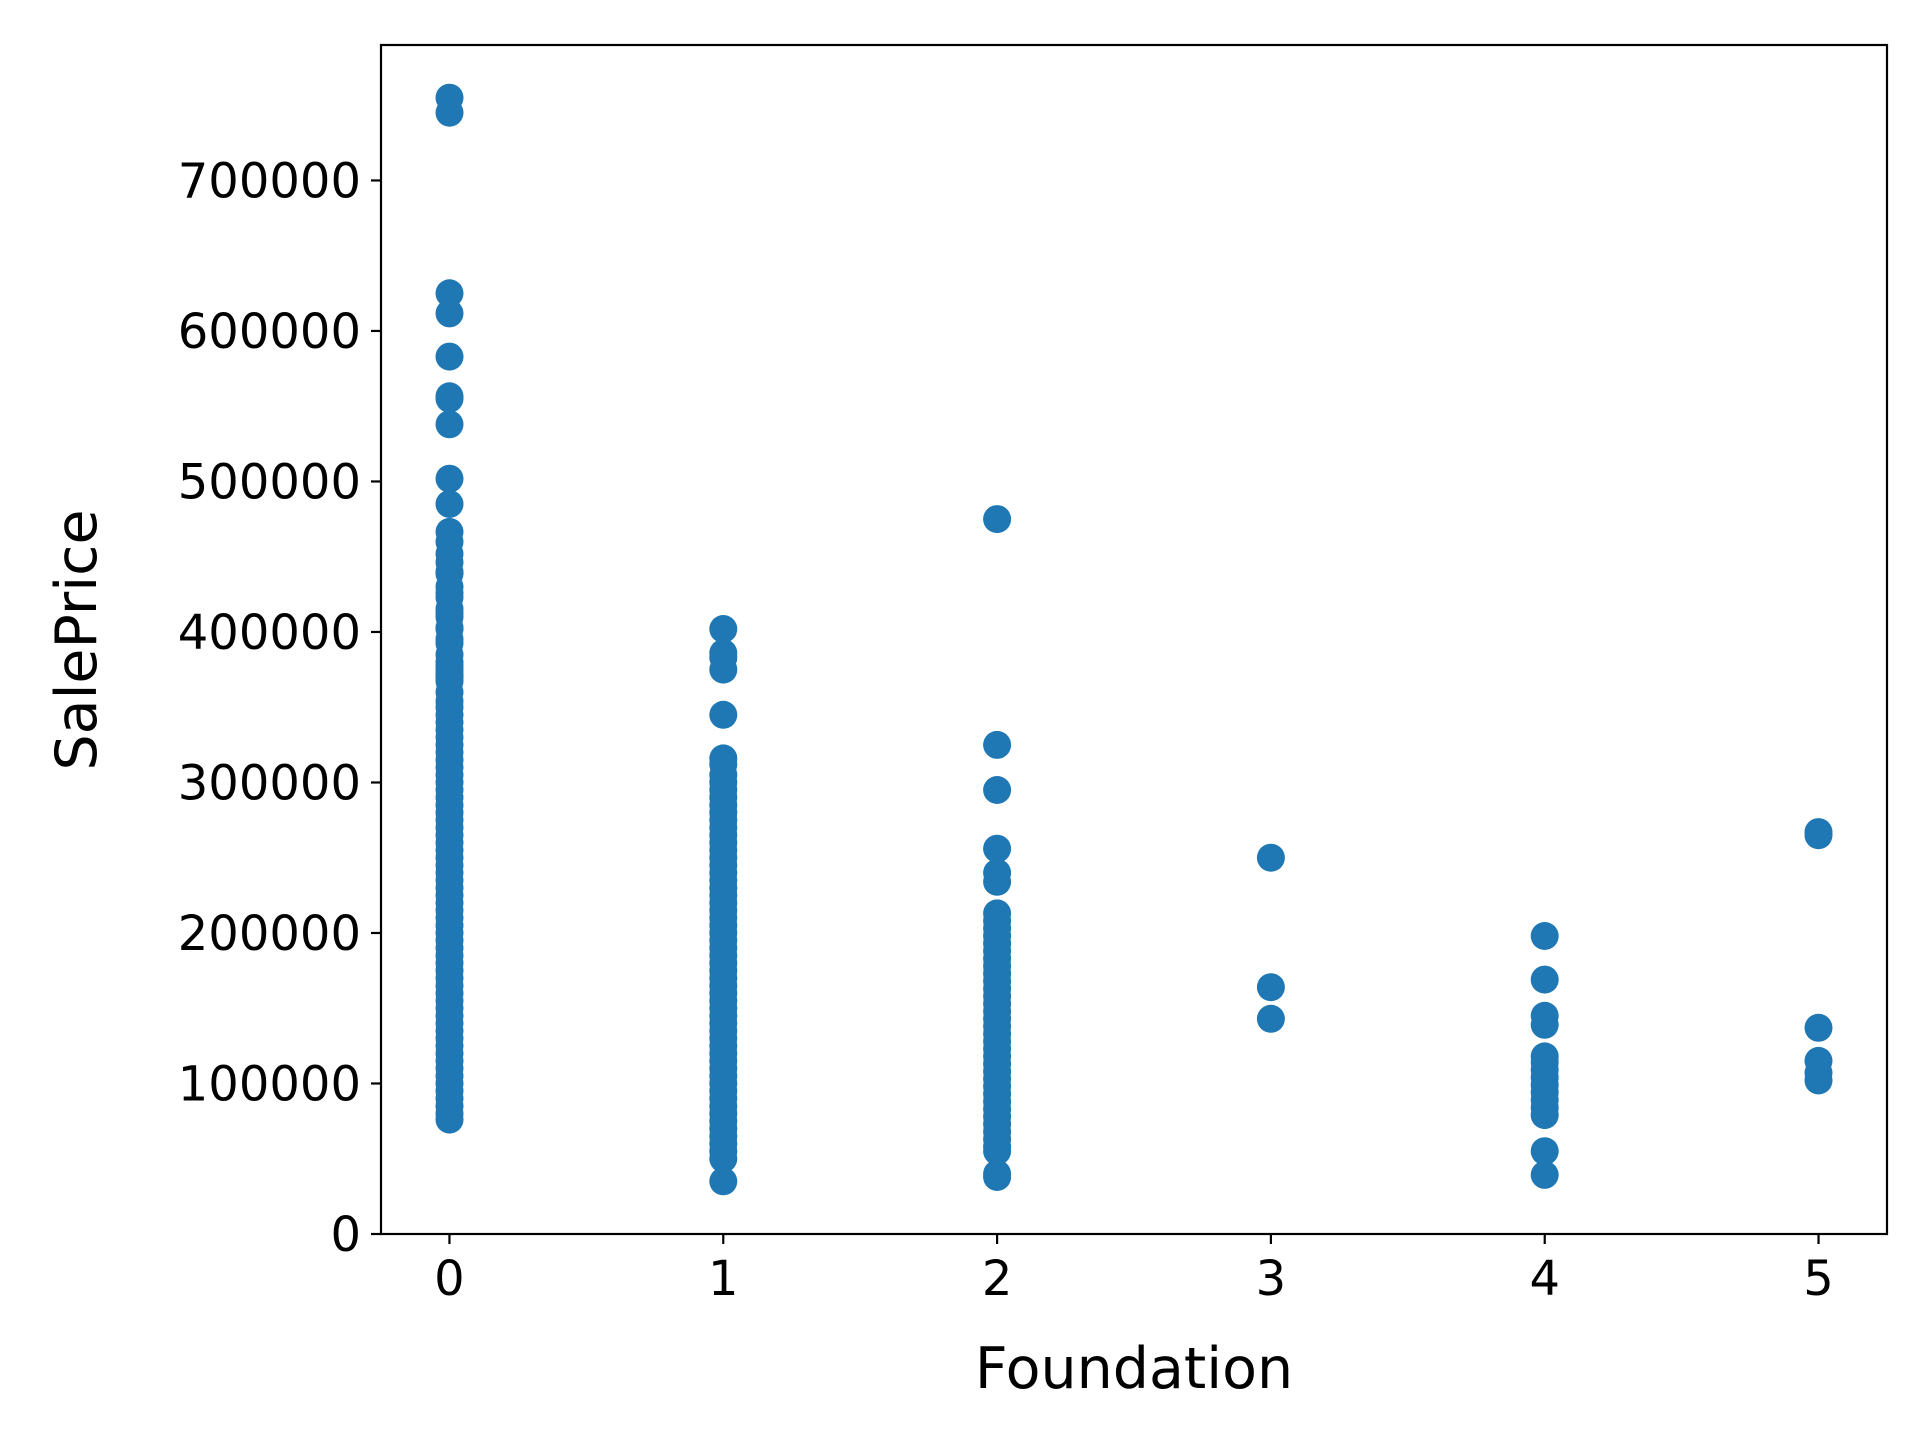 The height and width of the screenshot is (1440, 1920). Describe the element at coordinates (449, 1279) in the screenshot. I see `x-tick-label: 0` at that location.